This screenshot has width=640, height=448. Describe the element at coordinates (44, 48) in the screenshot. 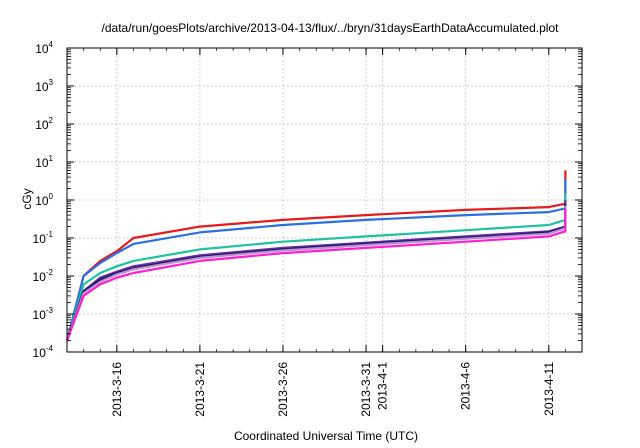

I see `y-tick-label: 10⁴` at that location.